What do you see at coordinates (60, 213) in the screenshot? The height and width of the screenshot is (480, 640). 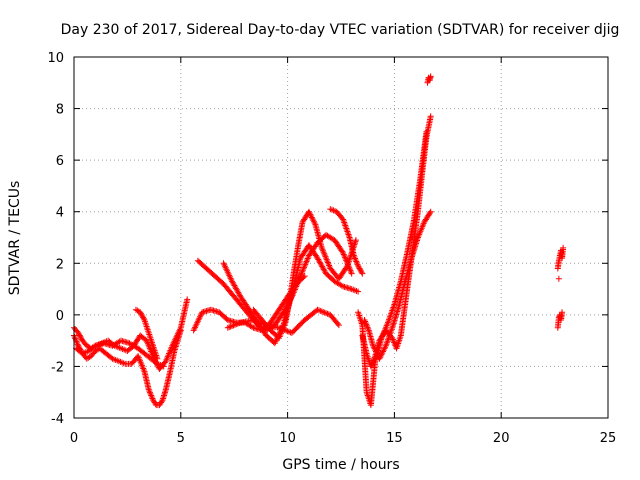 I see `y-tick-label: 4` at bounding box center [60, 213].